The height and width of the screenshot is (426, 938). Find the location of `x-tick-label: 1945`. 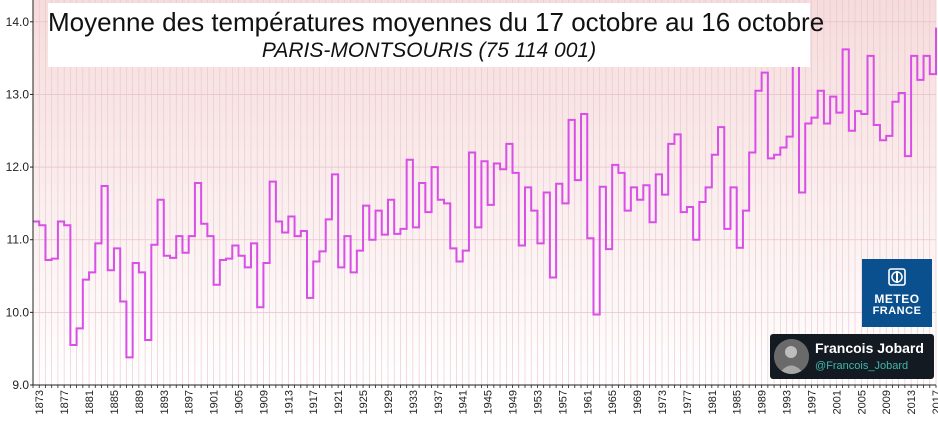

x-tick-label: 1945 is located at coordinates (489, 402).